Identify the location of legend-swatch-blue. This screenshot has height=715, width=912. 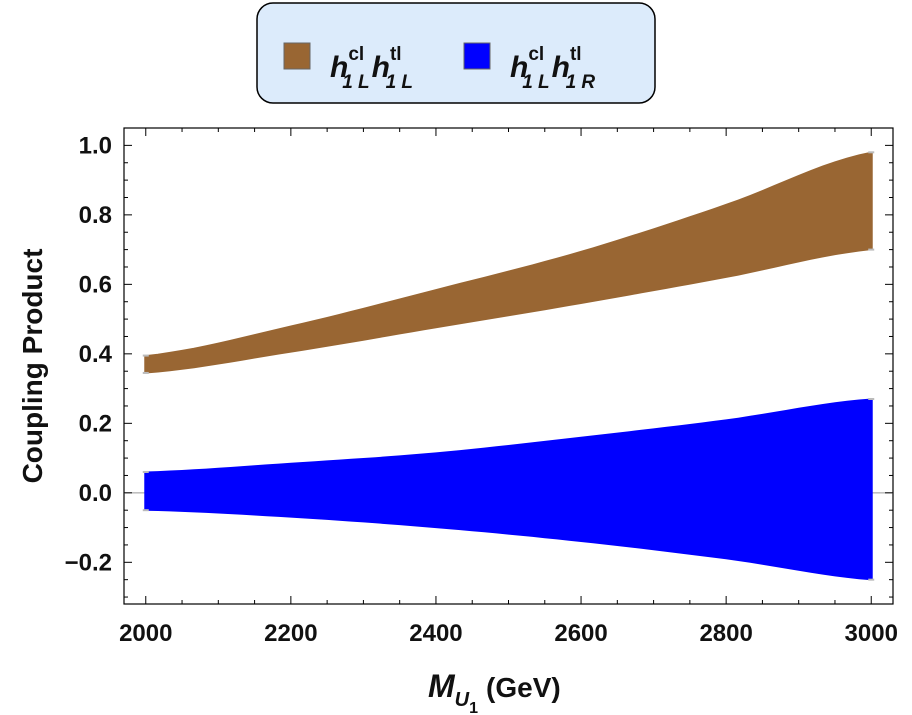
(477, 56).